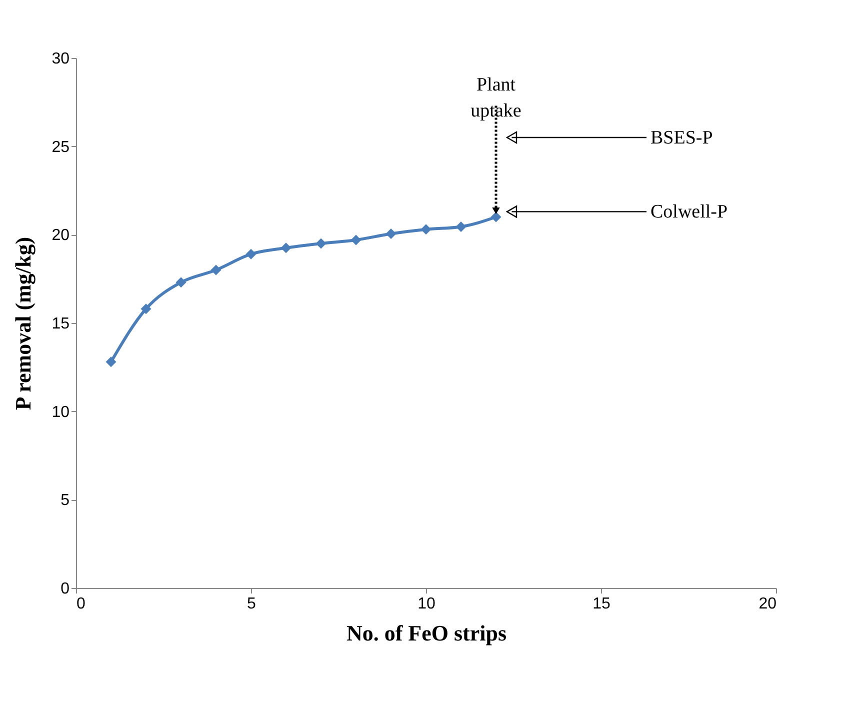  Describe the element at coordinates (23, 323) in the screenshot. I see `y-axis-title: P removal (mg/kg)` at that location.